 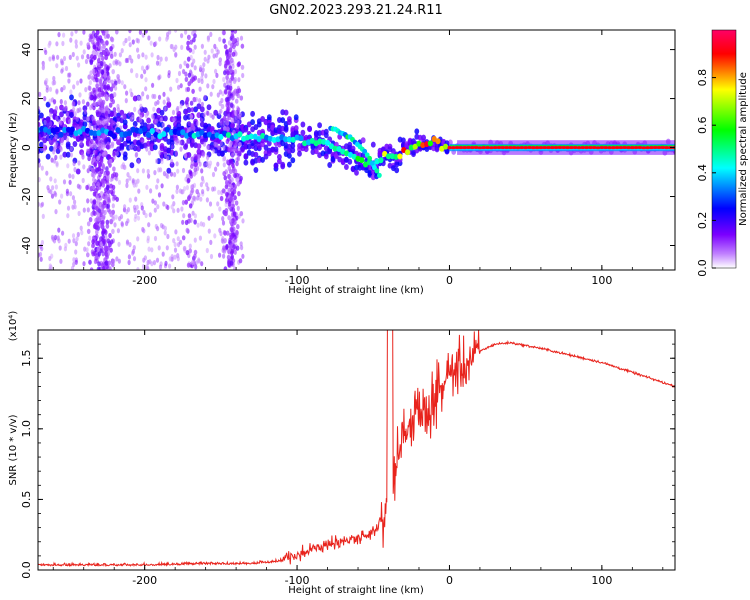 What do you see at coordinates (141, 150) in the screenshot?
I see `spectrogram-noise` at bounding box center [141, 150].